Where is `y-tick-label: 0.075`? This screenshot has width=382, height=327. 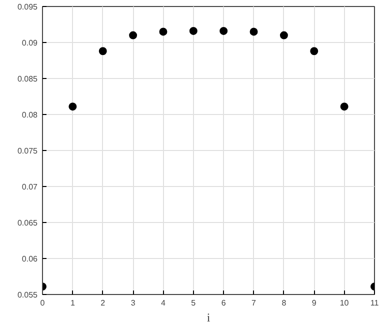 y-tick-label: 0.075 is located at coordinates (27, 151).